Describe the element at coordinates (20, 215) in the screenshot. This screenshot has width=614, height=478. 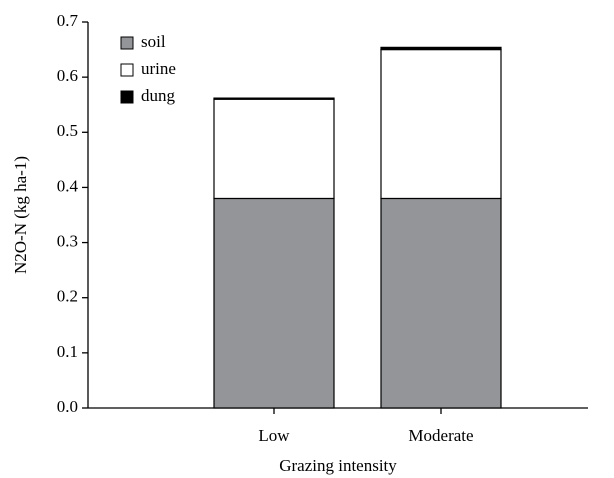
I see `y-axis-label: N2O-N (kg ha-1)` at that location.